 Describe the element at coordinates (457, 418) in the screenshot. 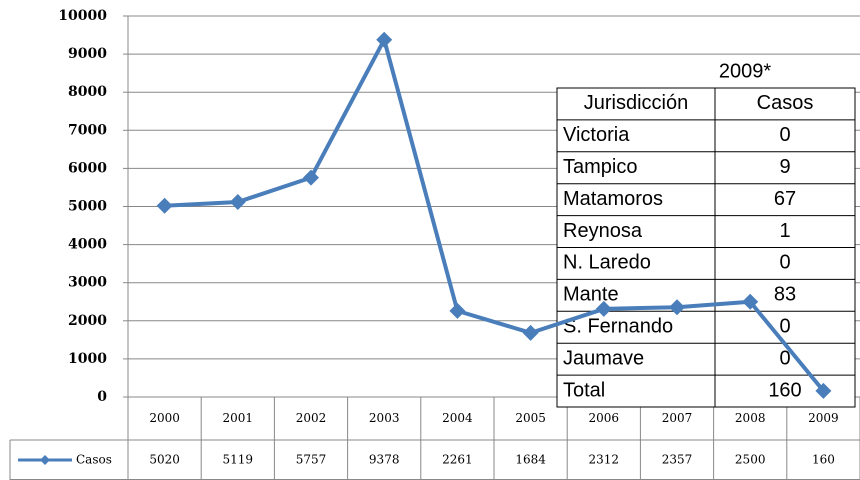

I see `x-tick-label: 2004` at that location.